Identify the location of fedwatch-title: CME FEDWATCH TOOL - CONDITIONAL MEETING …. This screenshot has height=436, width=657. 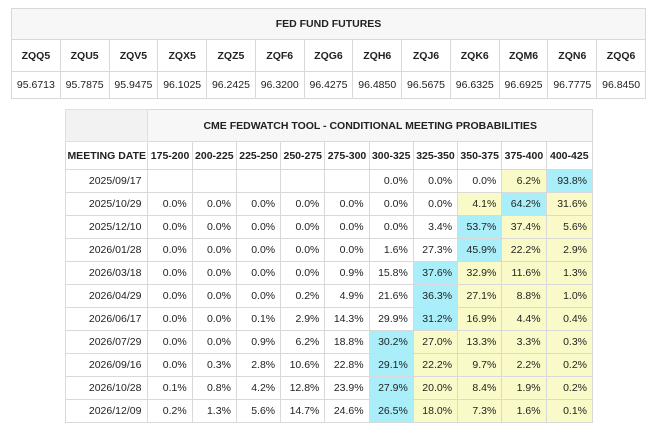
(370, 125).